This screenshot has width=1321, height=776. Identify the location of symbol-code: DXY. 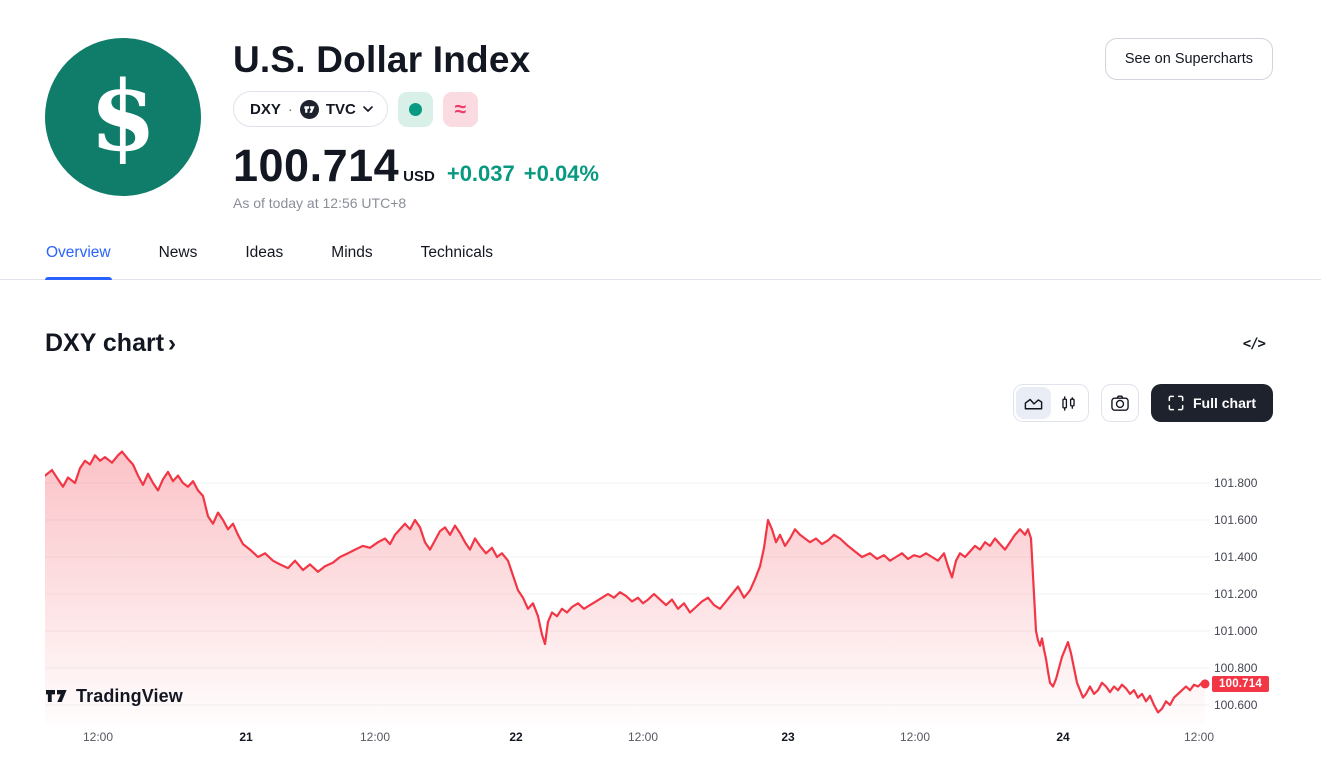
(265, 109).